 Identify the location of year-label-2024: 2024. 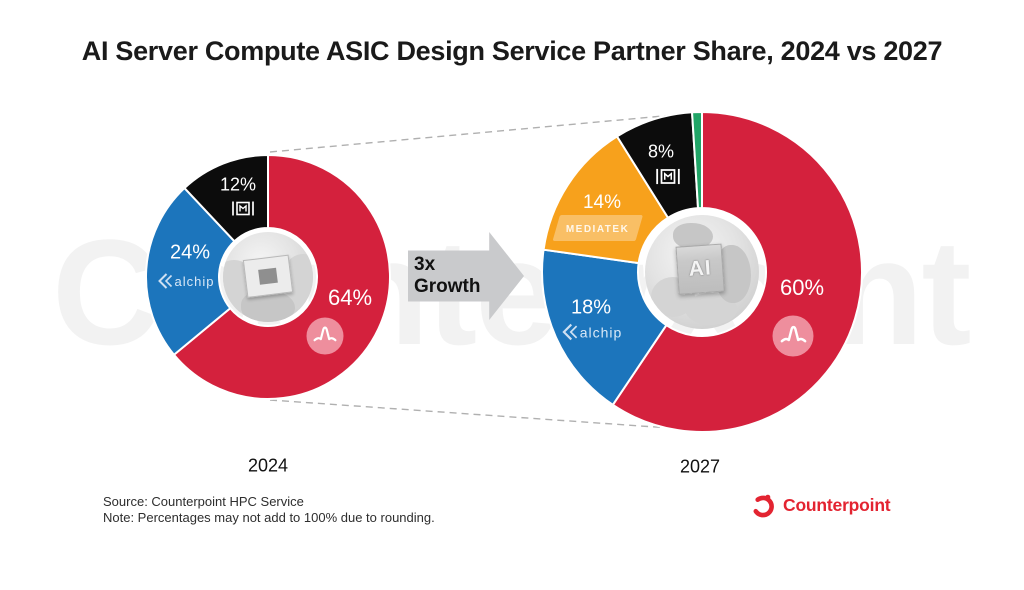
(268, 465).